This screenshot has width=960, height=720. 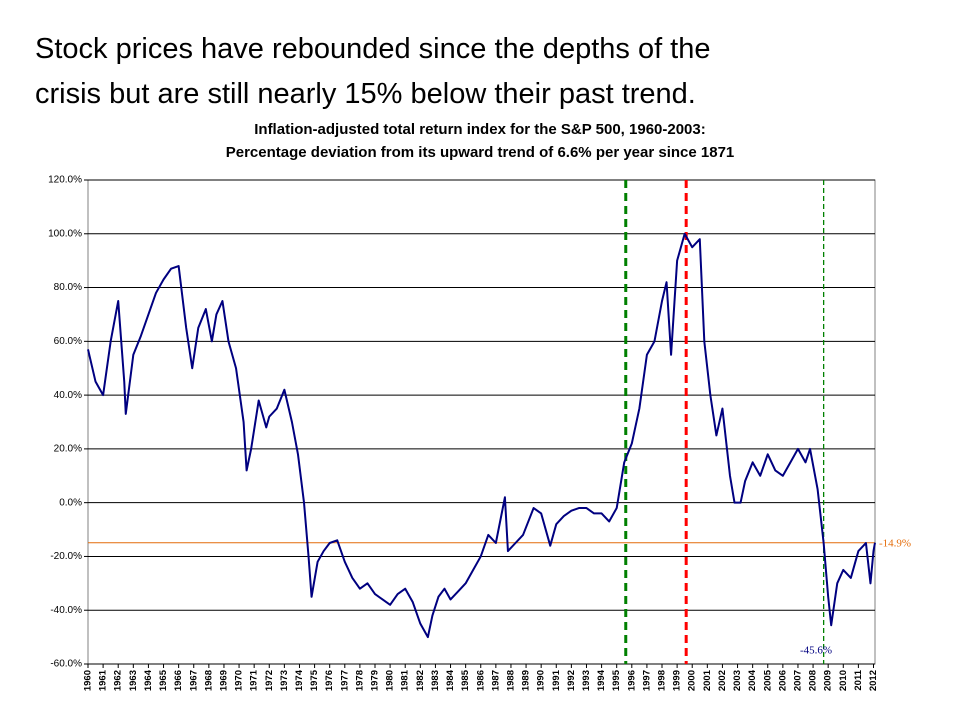 I want to click on y-tick-label: -20.0%, so click(x=66, y=556).